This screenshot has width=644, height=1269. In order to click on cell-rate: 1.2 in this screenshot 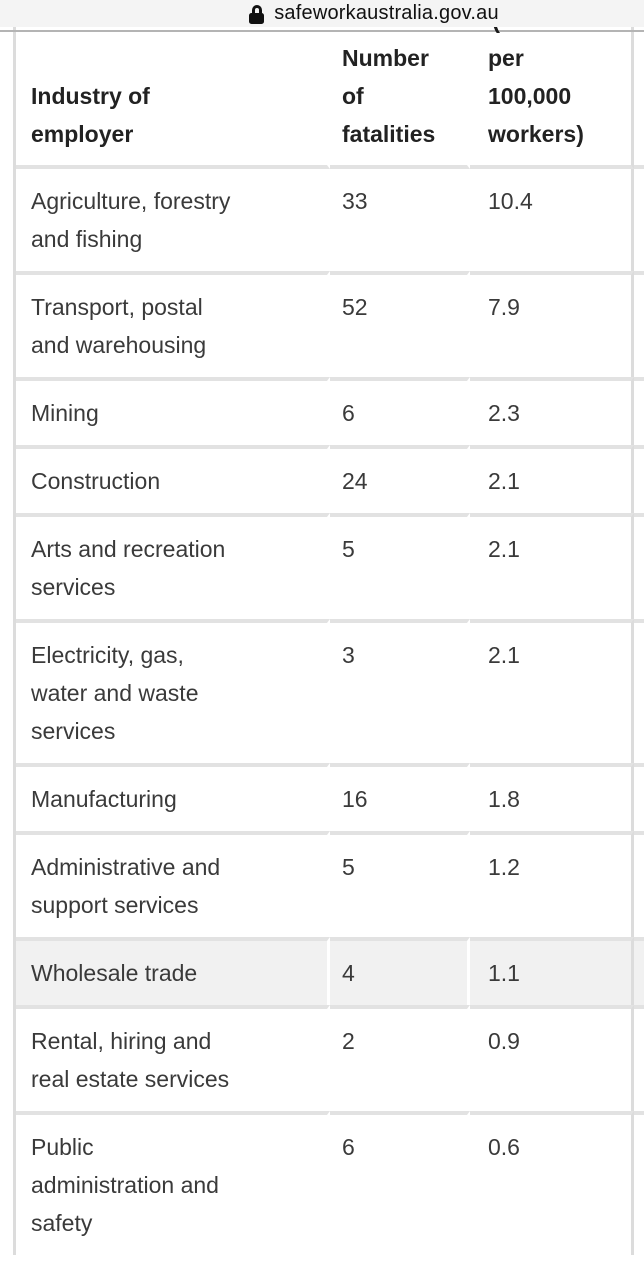, I will do `click(552, 884)`.